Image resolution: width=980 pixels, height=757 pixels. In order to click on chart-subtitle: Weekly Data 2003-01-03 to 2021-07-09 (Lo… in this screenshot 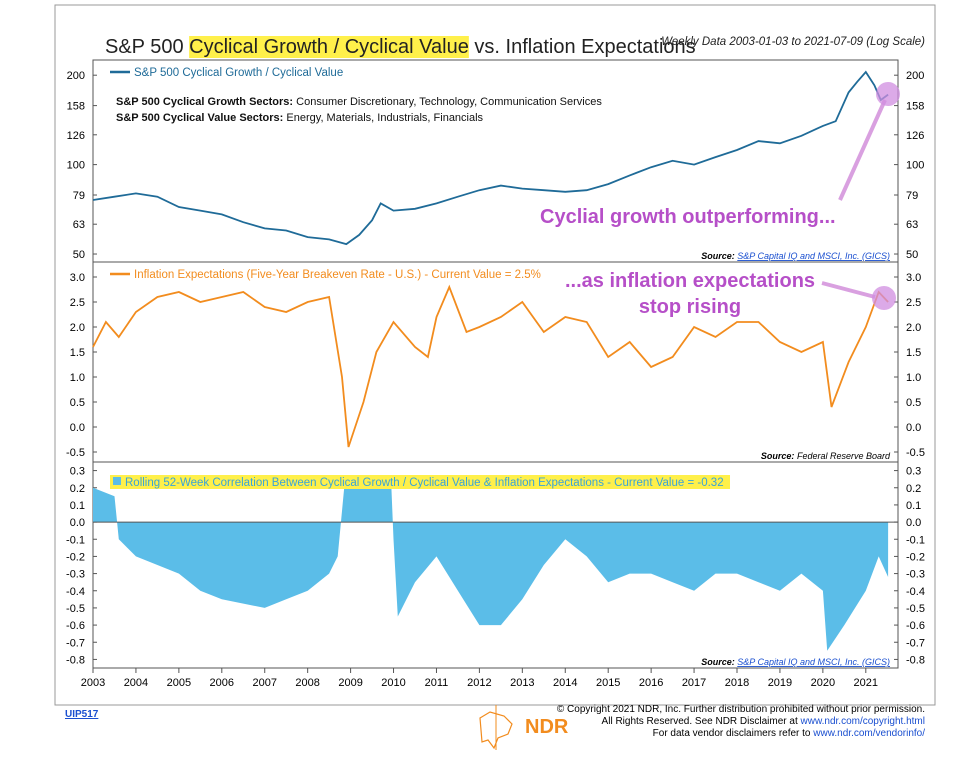, I will do `click(793, 42)`.